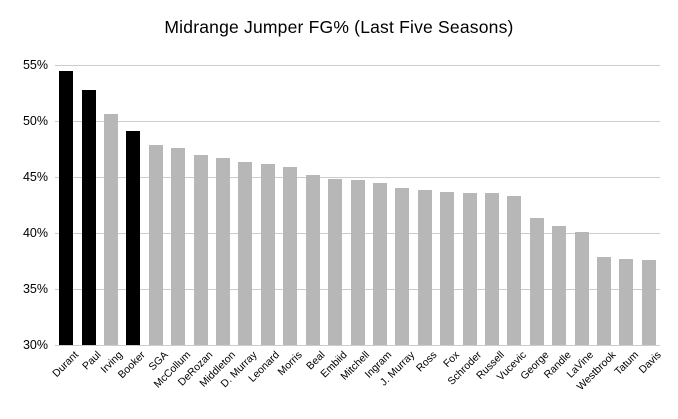 Image resolution: width=678 pixels, height=419 pixels. I want to click on bar-irving, so click(111, 229).